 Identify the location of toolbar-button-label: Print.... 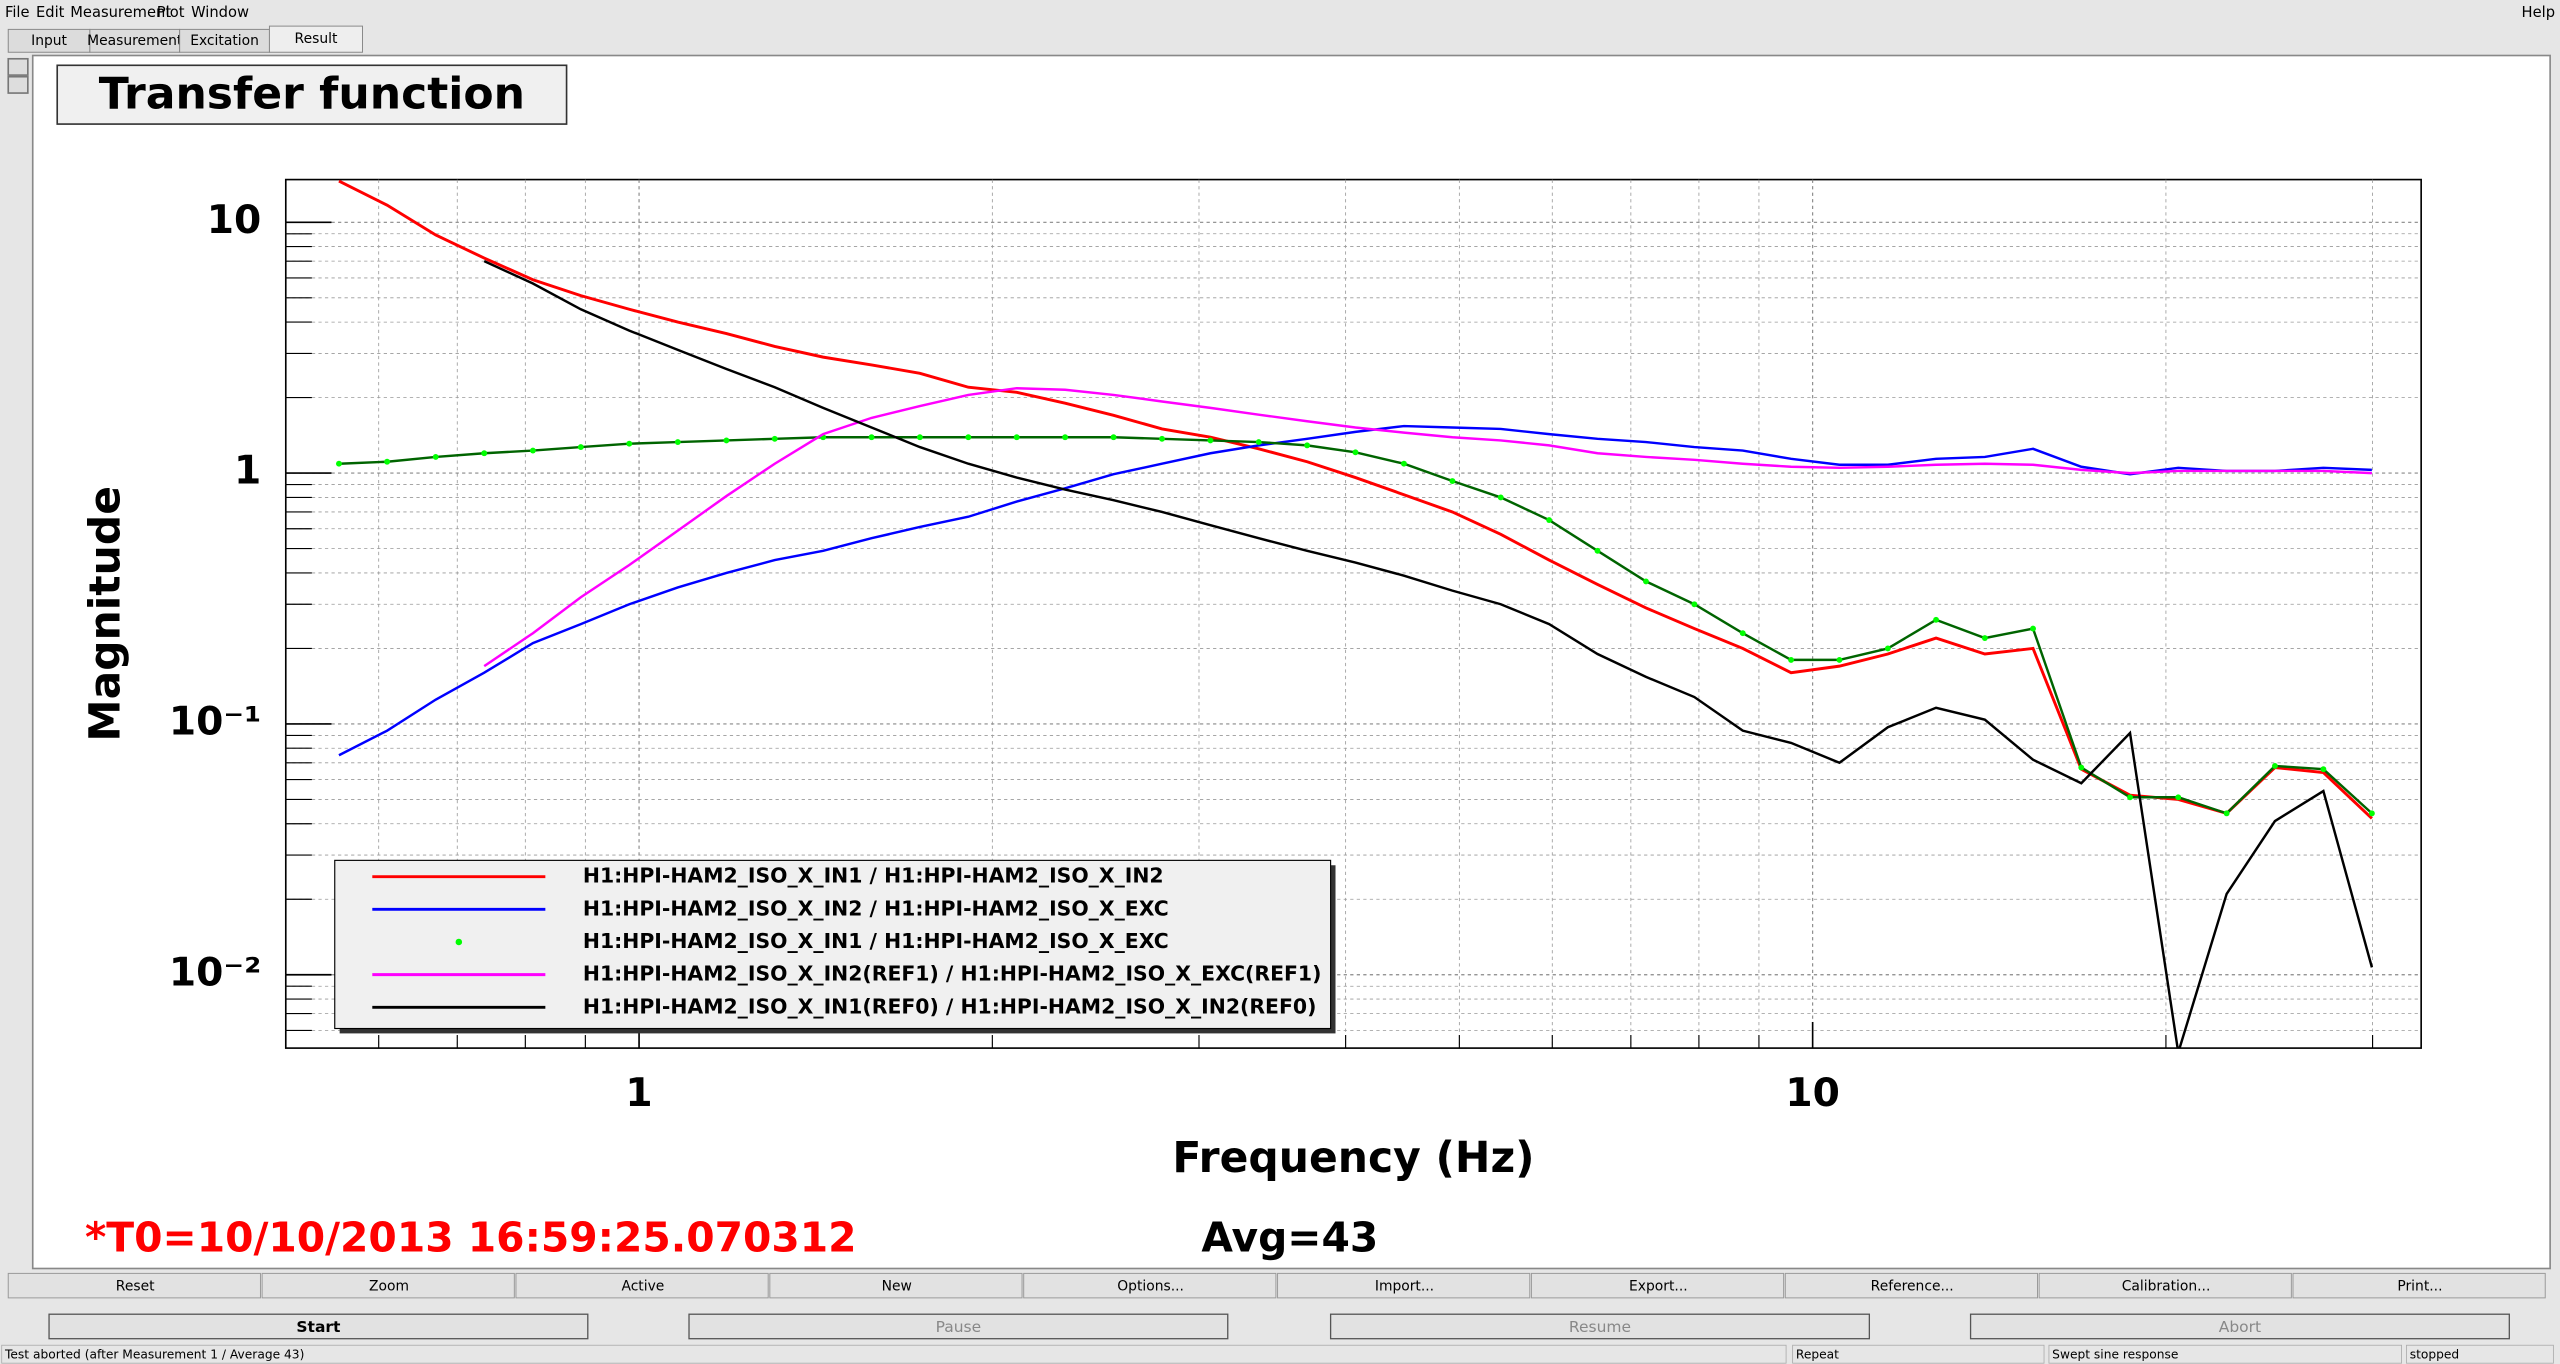
(2419, 1286).